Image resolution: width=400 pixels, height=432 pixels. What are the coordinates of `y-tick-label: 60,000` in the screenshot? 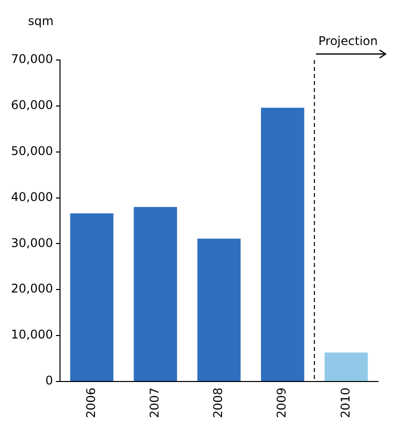 It's located at (31, 105).